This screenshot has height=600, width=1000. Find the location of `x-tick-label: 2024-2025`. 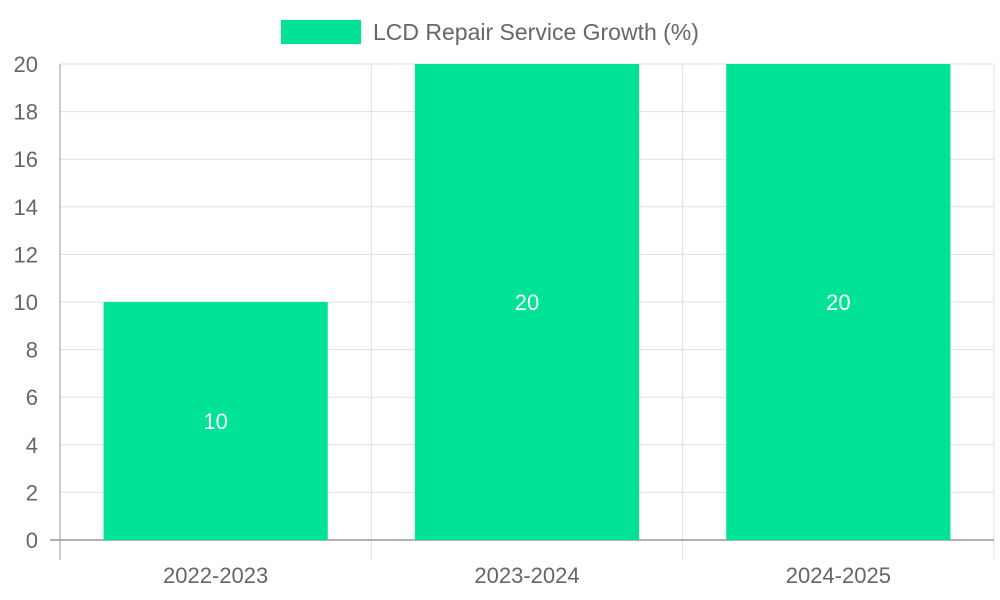

x-tick-label: 2024-2025 is located at coordinates (838, 575).